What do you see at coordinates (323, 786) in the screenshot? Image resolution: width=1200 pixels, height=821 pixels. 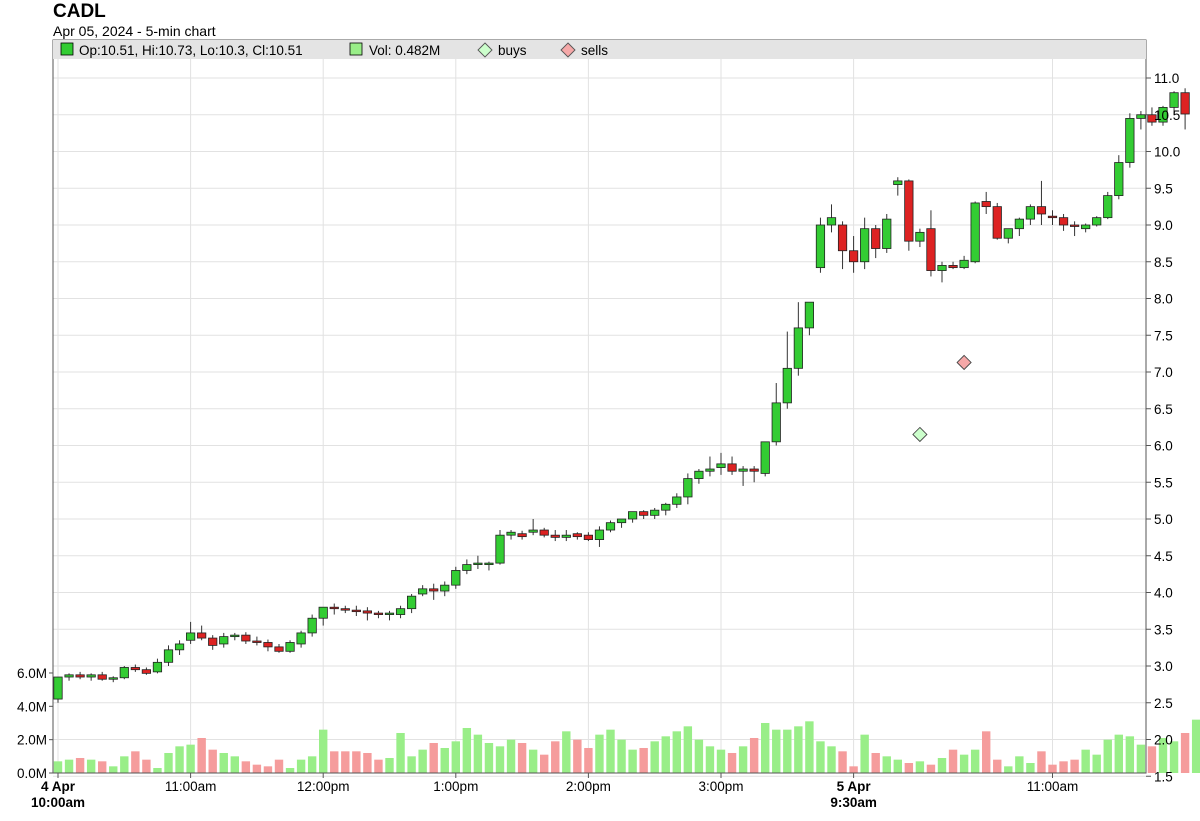 I see `time-tick-label: 12:00pm` at bounding box center [323, 786].